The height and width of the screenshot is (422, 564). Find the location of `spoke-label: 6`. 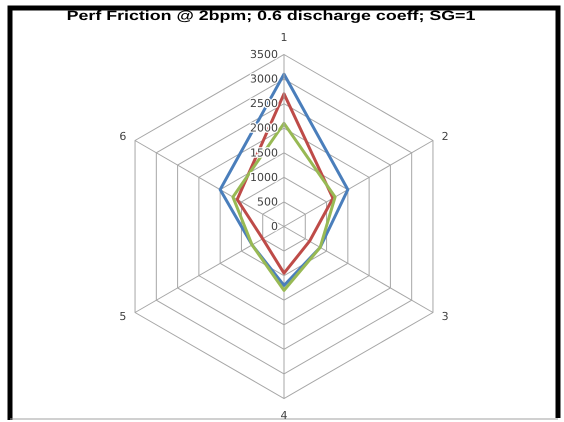

spoke-label: 6 is located at coordinates (122, 136).